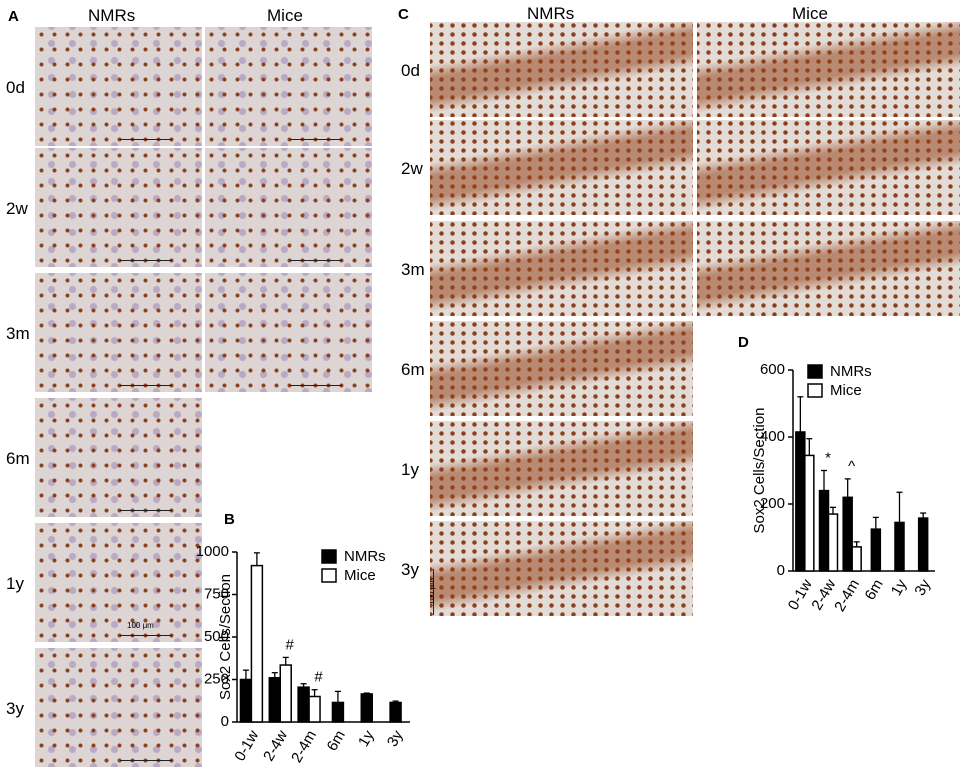  I want to click on y-tick-label: 750, so click(216, 593).